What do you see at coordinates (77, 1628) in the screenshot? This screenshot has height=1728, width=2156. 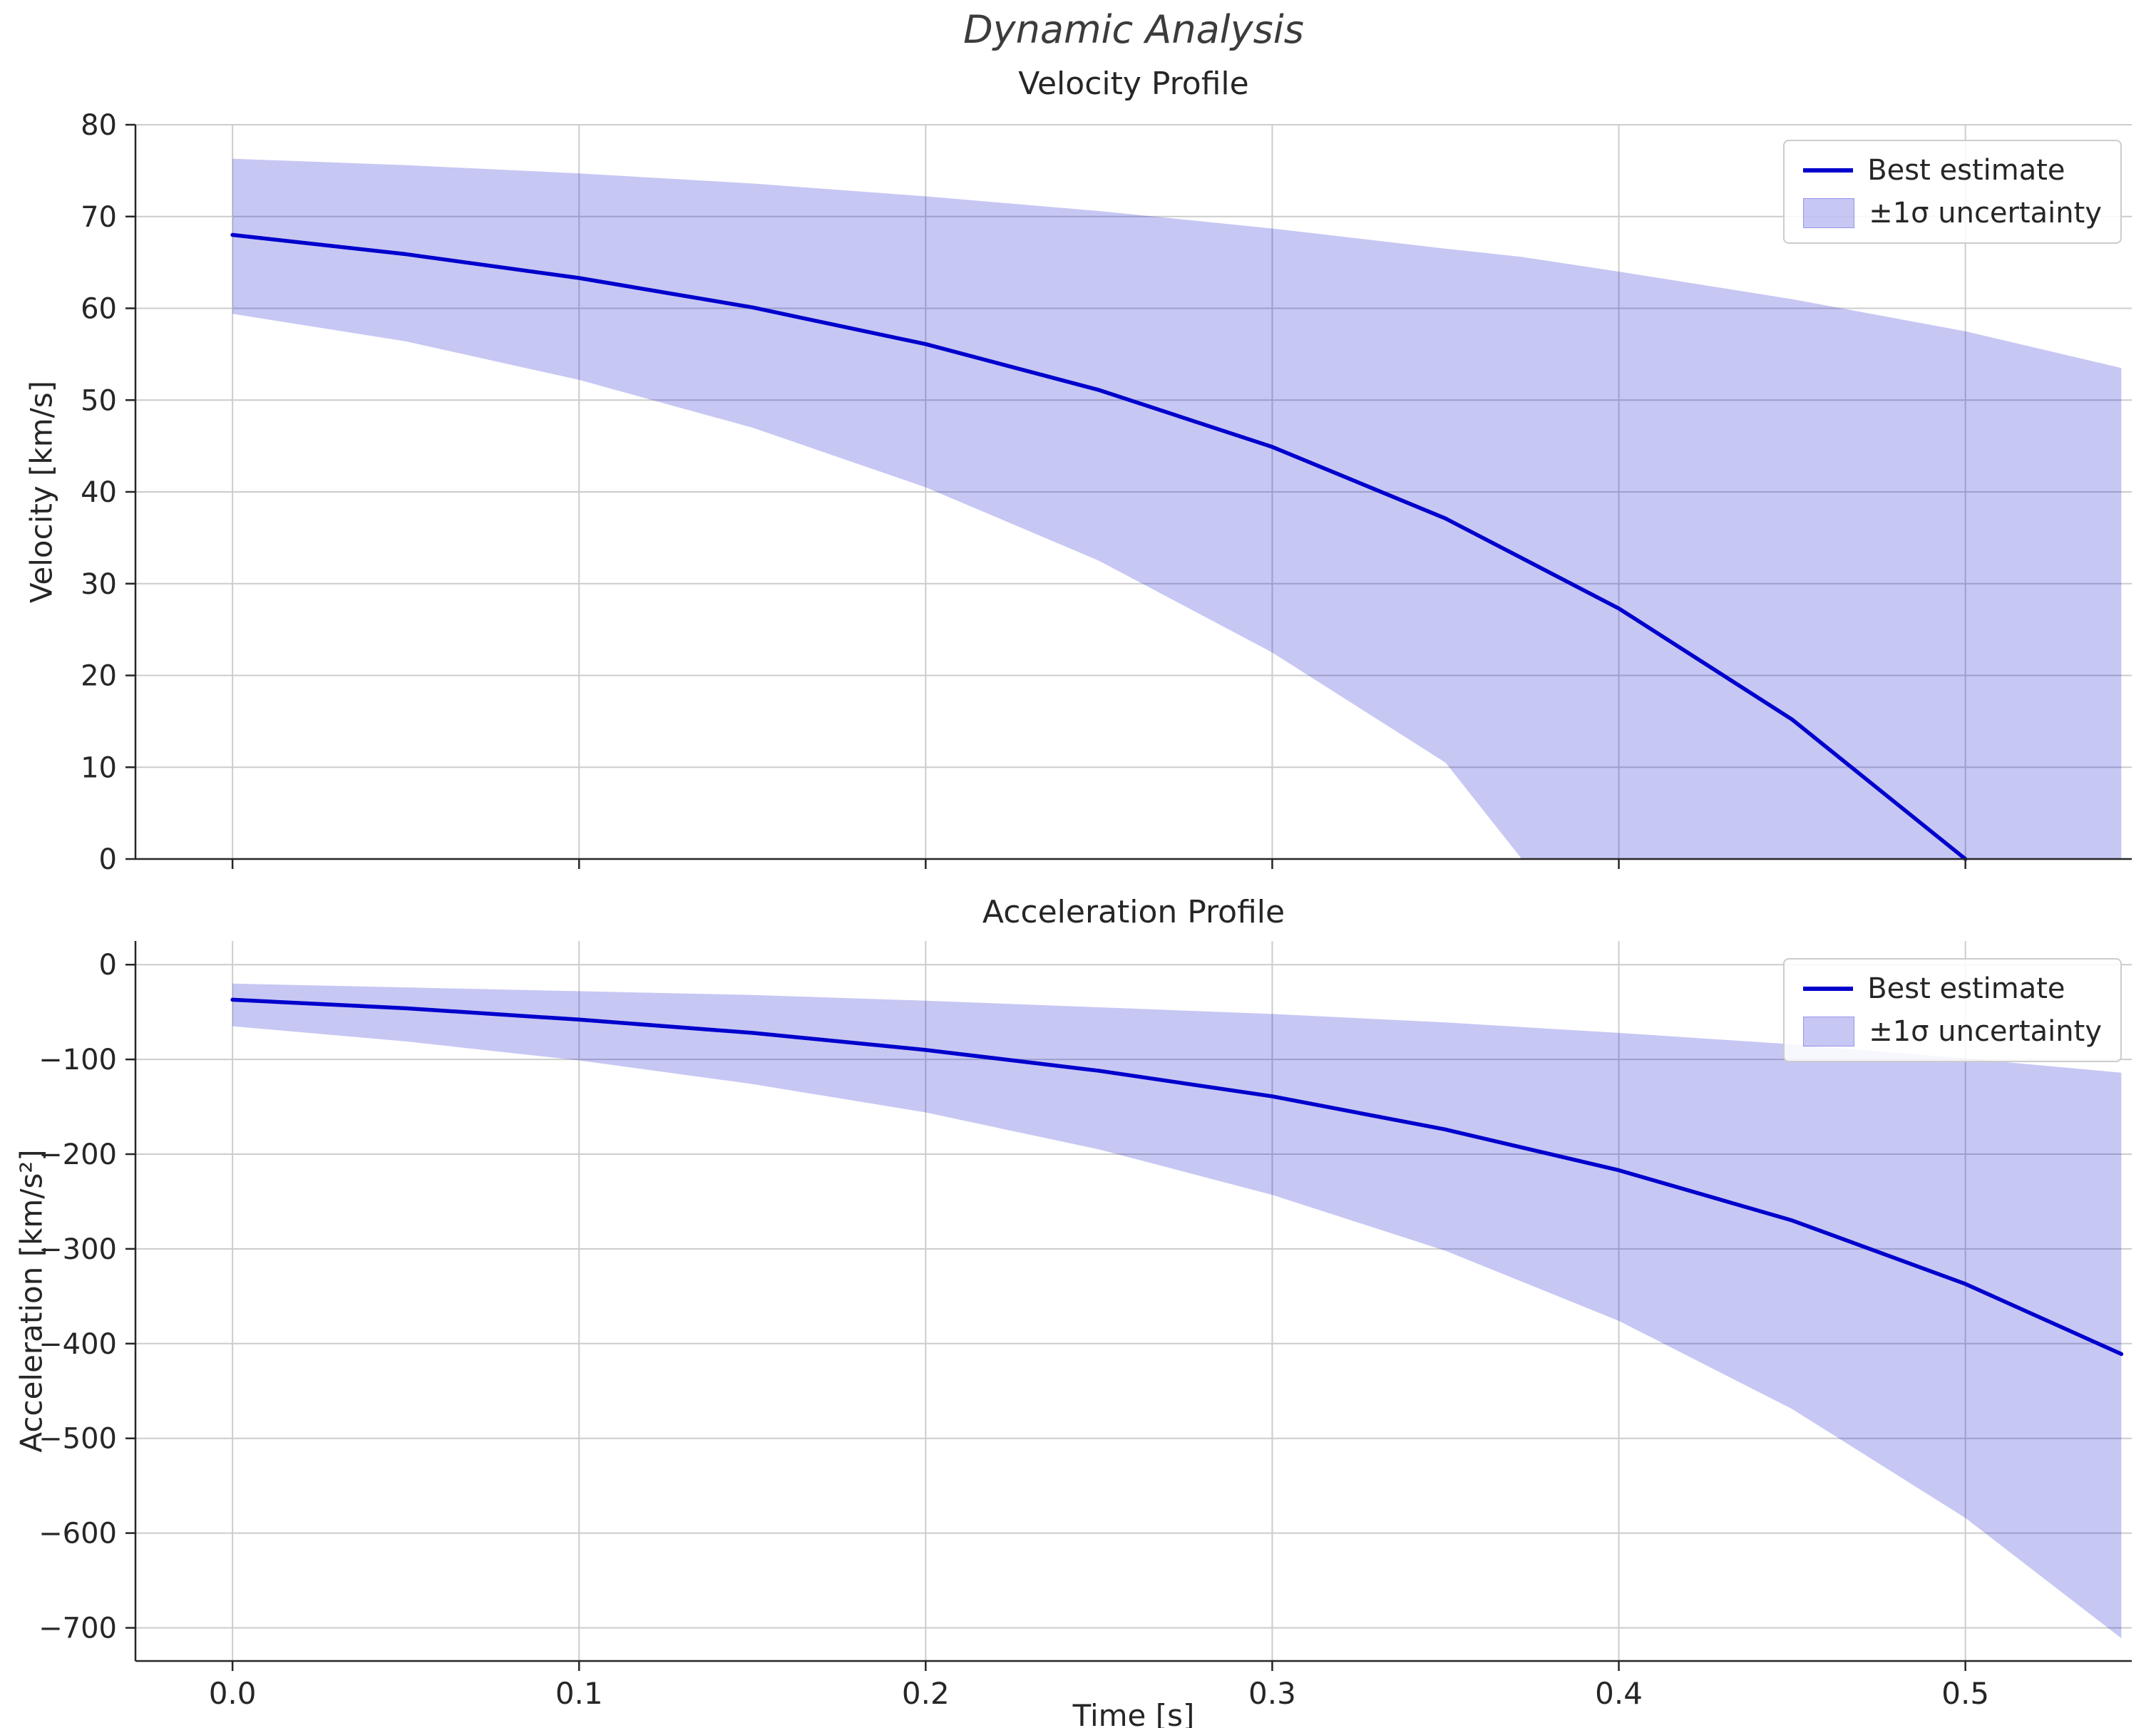 I see `svg-text: −700` at bounding box center [77, 1628].